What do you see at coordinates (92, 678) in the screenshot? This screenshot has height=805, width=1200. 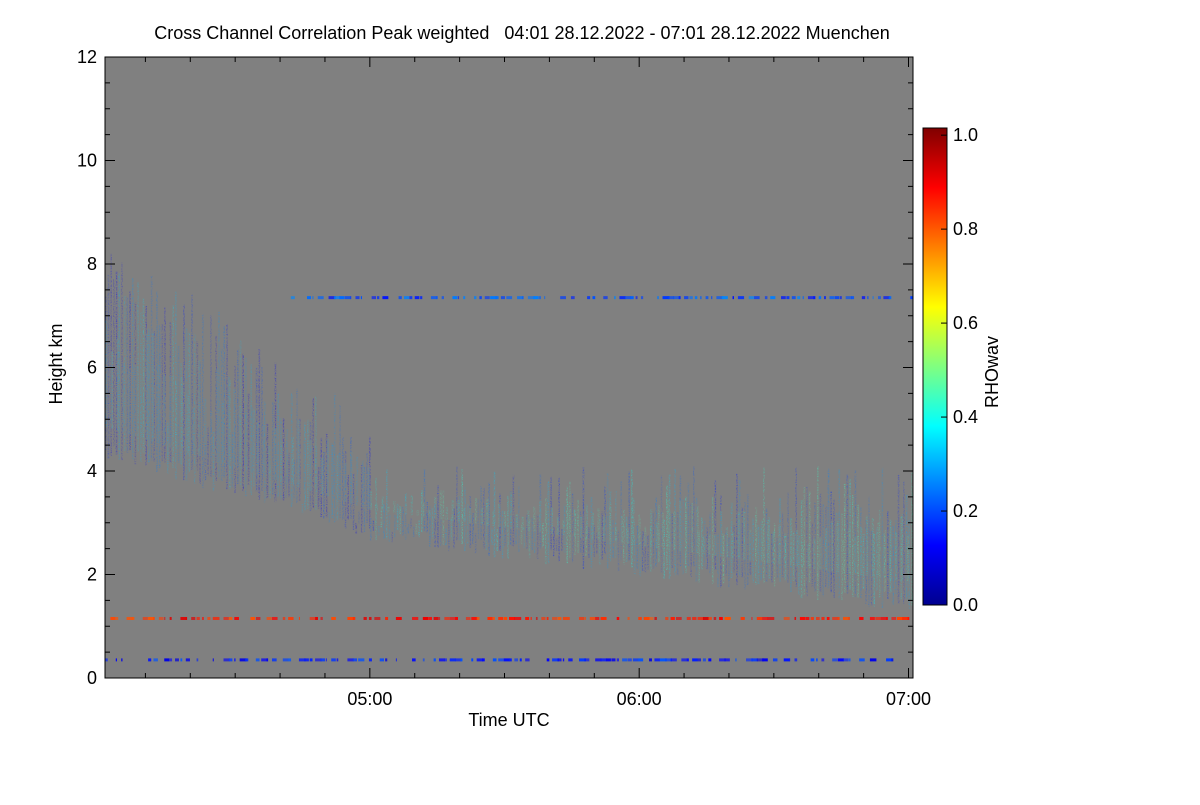 I see `y-tick-label: 0` at bounding box center [92, 678].